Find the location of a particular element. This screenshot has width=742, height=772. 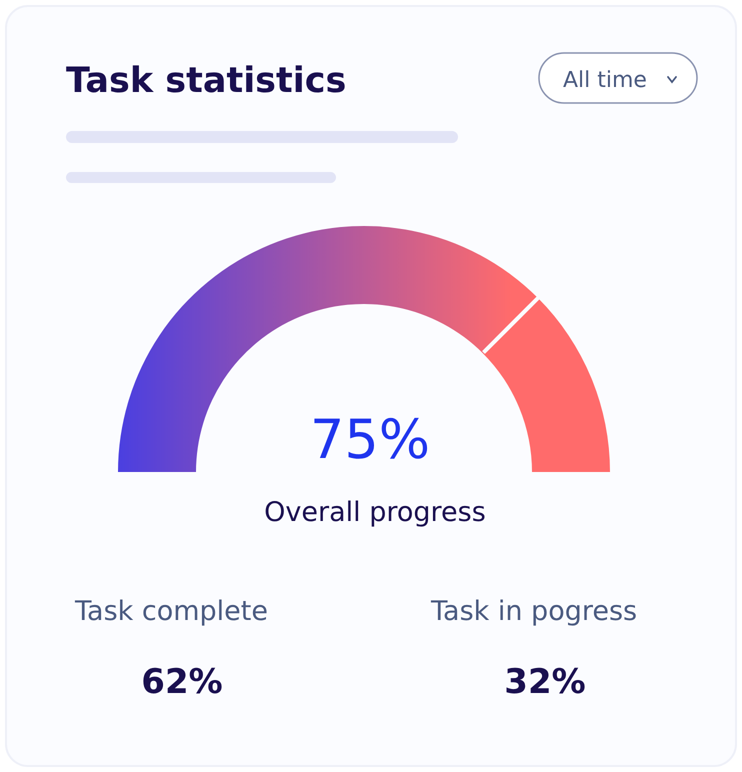

chart-title: Task statistics is located at coordinates (206, 81).